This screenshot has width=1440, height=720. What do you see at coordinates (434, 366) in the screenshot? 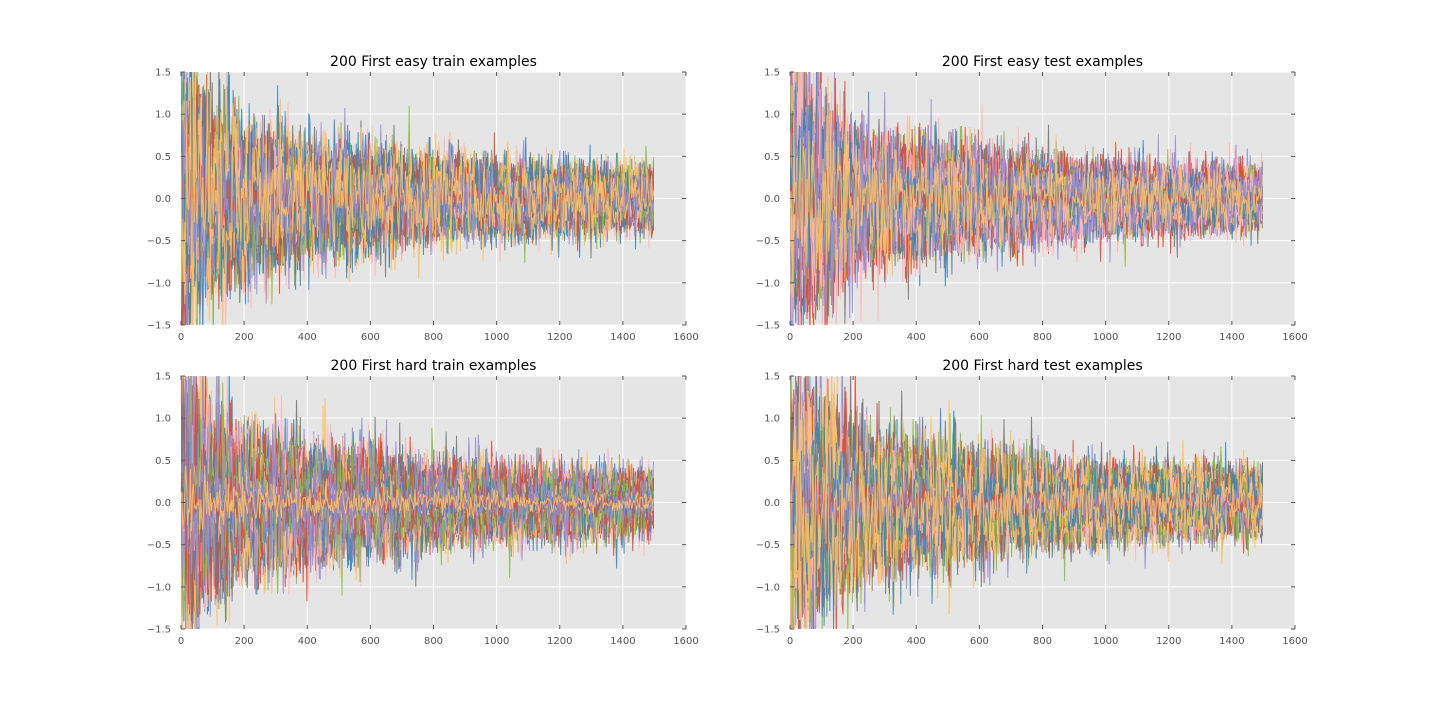
I see `chart-title: 200 First hard train examples` at bounding box center [434, 366].